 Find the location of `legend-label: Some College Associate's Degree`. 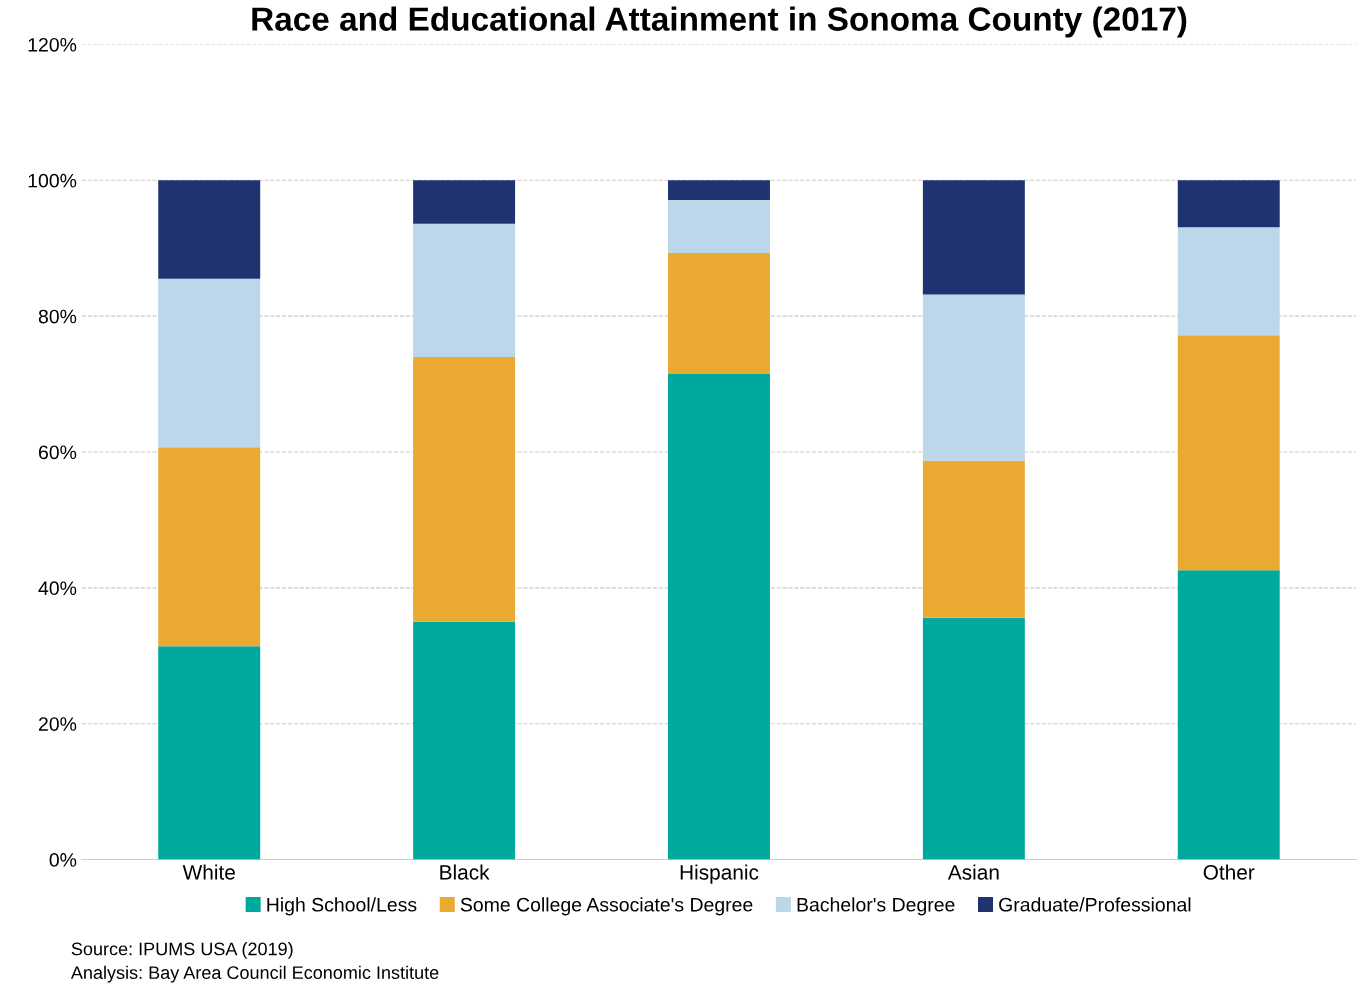

legend-label: Some College Associate's Degree is located at coordinates (606, 906).